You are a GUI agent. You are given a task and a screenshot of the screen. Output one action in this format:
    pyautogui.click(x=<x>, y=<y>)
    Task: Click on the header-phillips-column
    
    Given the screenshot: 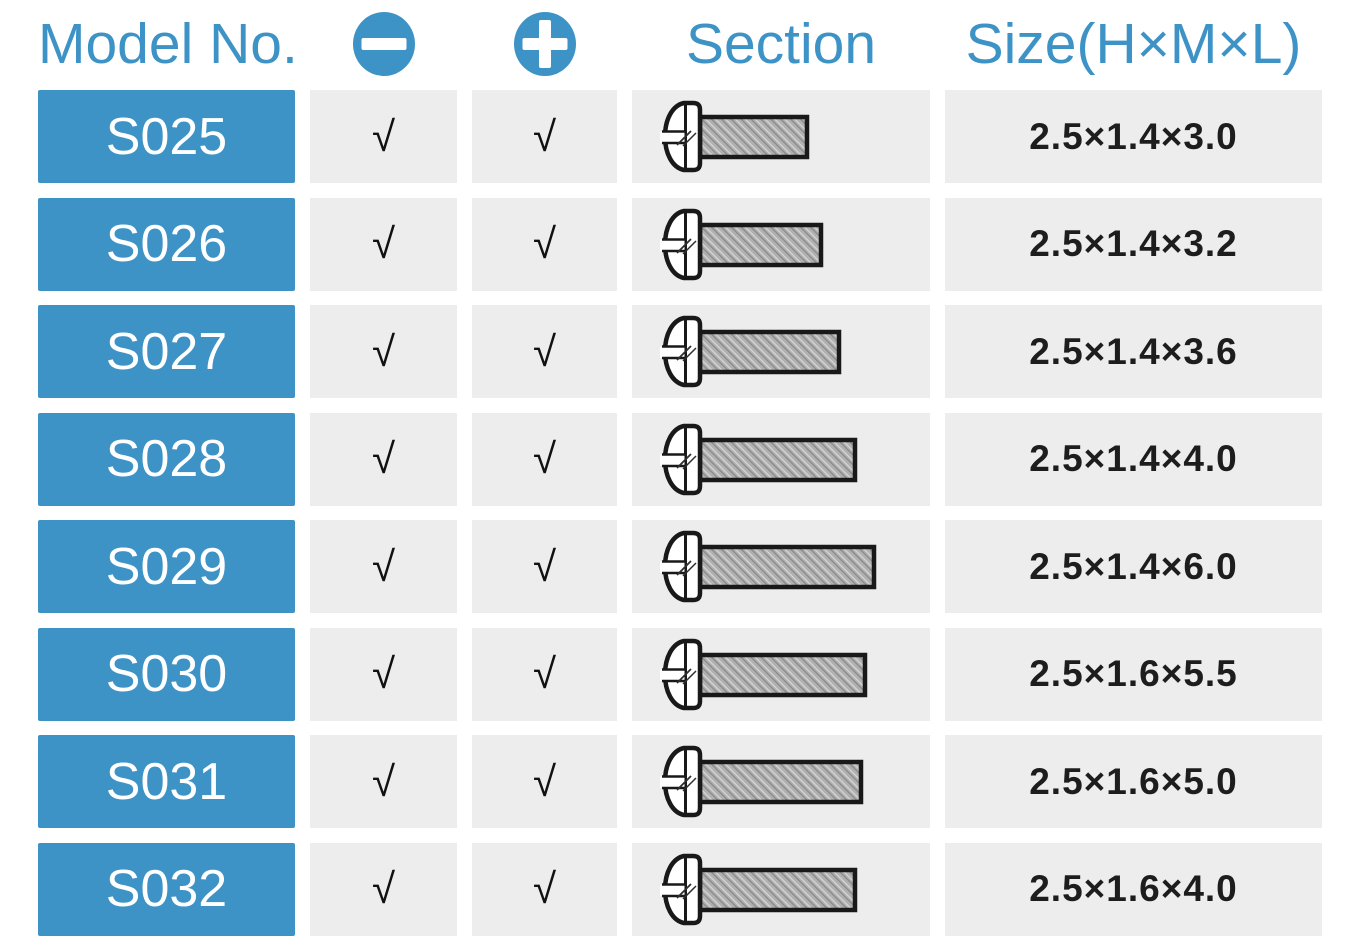 What is the action you would take?
    pyautogui.click(x=544, y=44)
    